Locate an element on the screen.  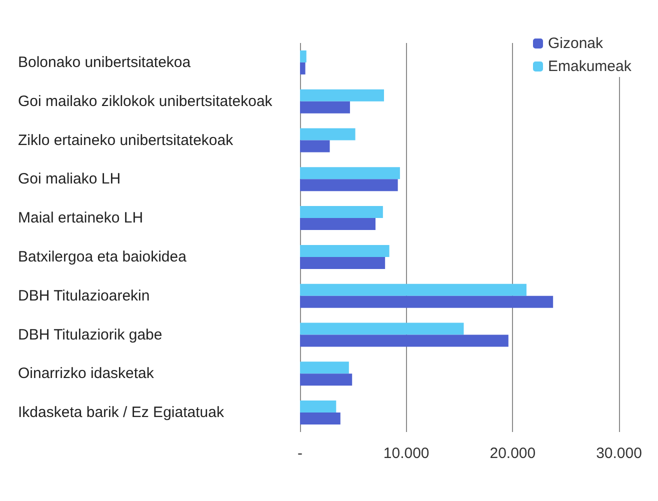
x-tick-label: - is located at coordinates (300, 453).